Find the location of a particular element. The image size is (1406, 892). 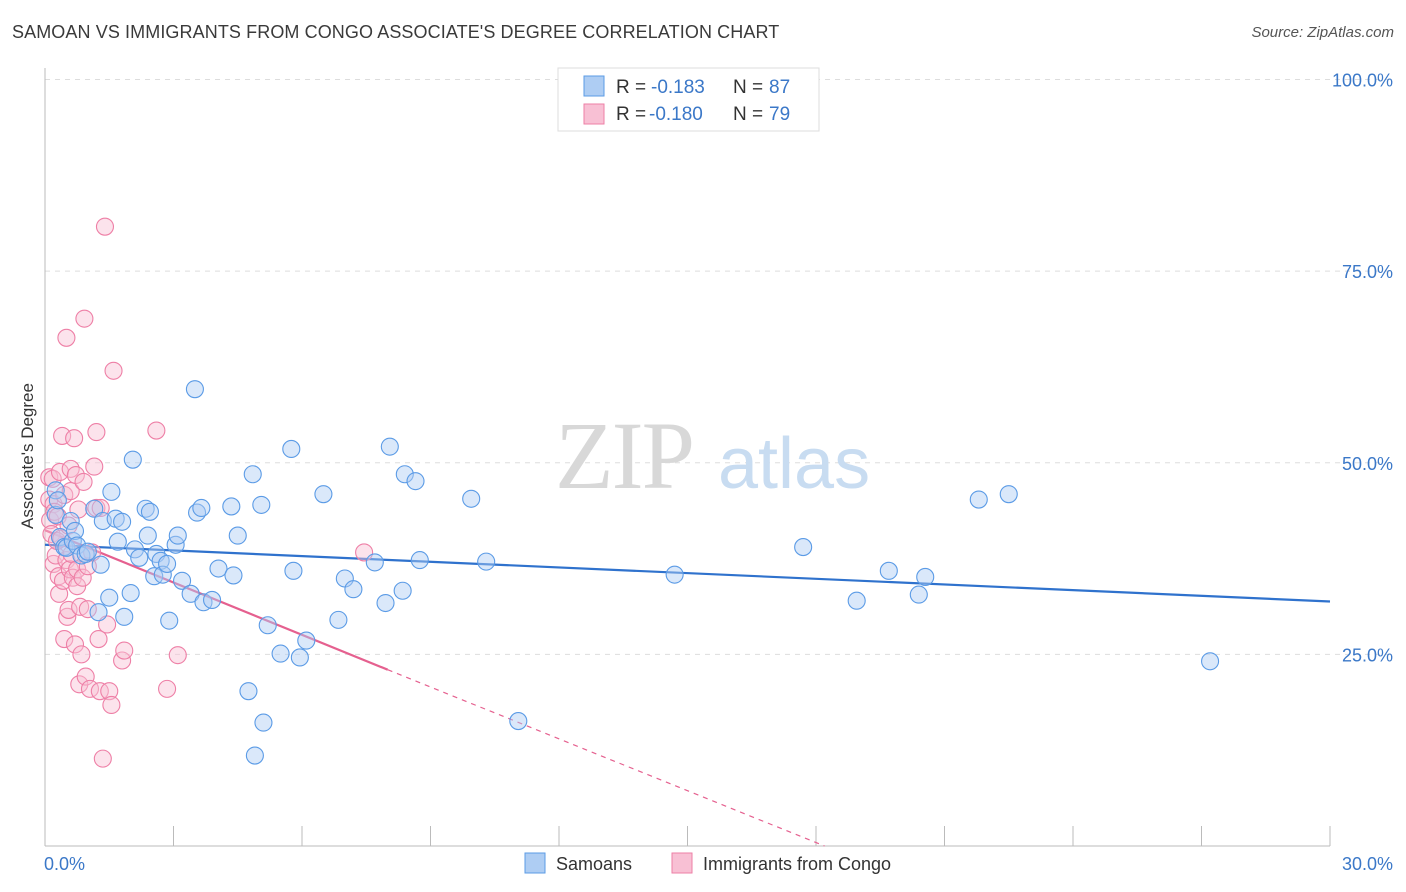

legend-n-label-1: N = is located at coordinates (748, 87).